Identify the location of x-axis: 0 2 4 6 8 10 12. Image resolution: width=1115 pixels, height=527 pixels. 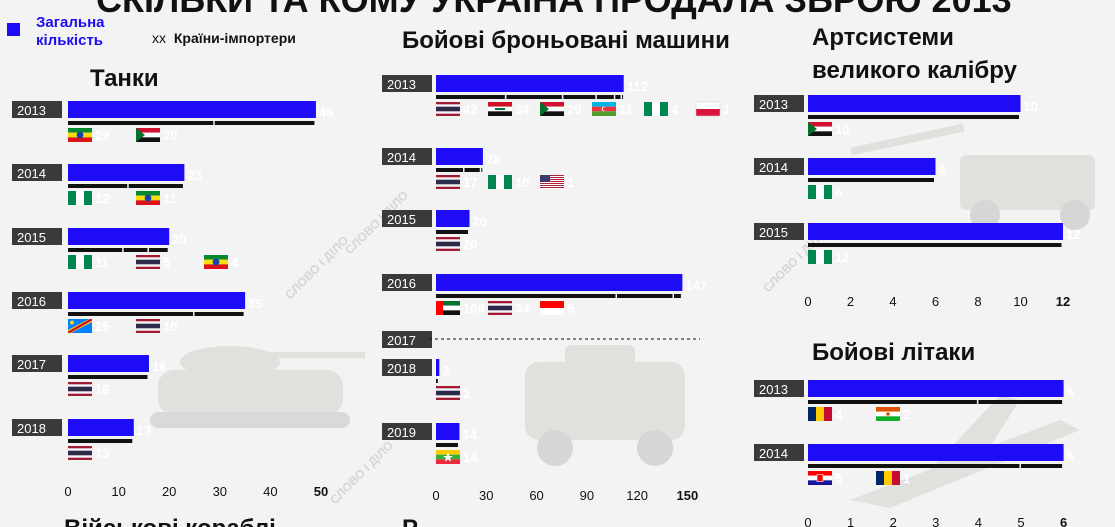
(937, 301).